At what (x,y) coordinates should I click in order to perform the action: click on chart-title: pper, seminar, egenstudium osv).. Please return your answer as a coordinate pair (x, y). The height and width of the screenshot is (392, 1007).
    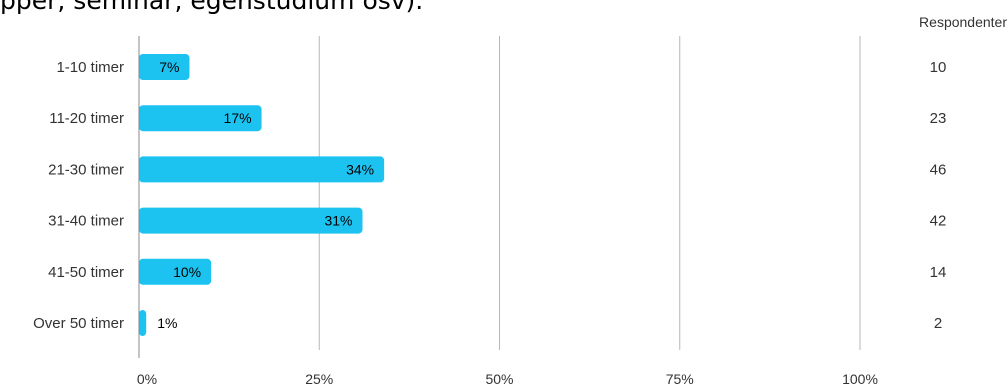
    Looking at the image, I should click on (212, 7).